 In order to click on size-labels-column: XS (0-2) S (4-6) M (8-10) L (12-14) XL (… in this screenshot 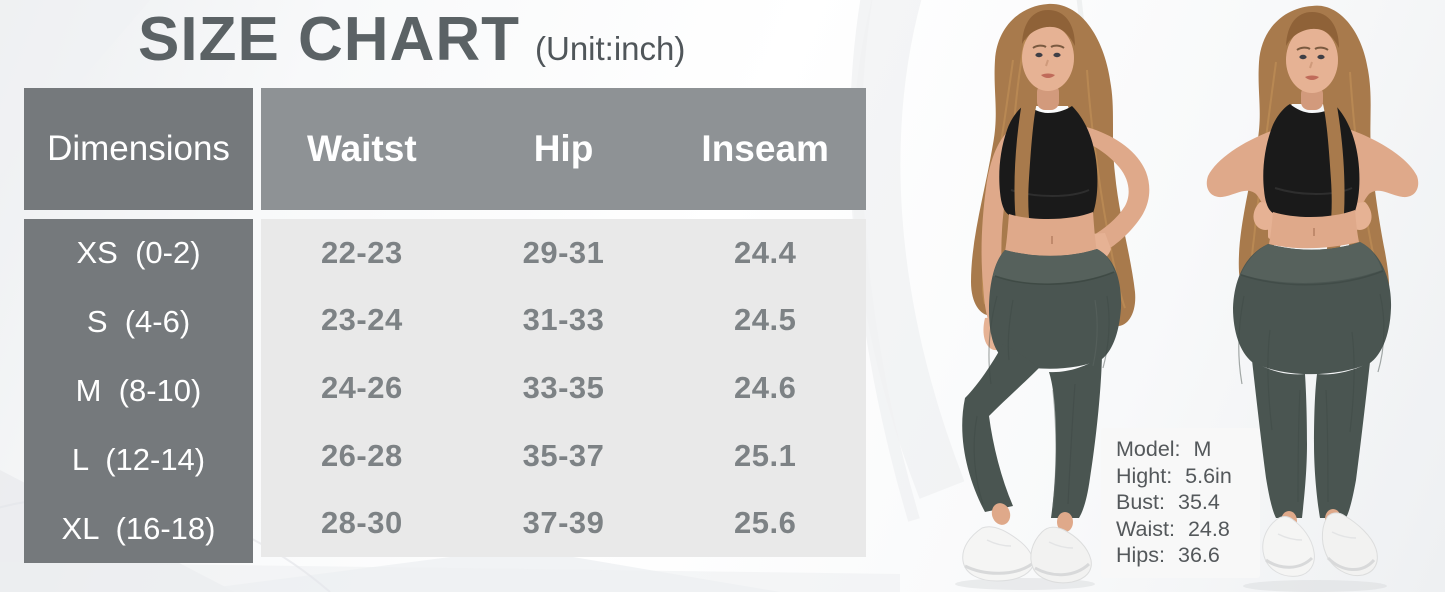, I will do `click(138, 391)`.